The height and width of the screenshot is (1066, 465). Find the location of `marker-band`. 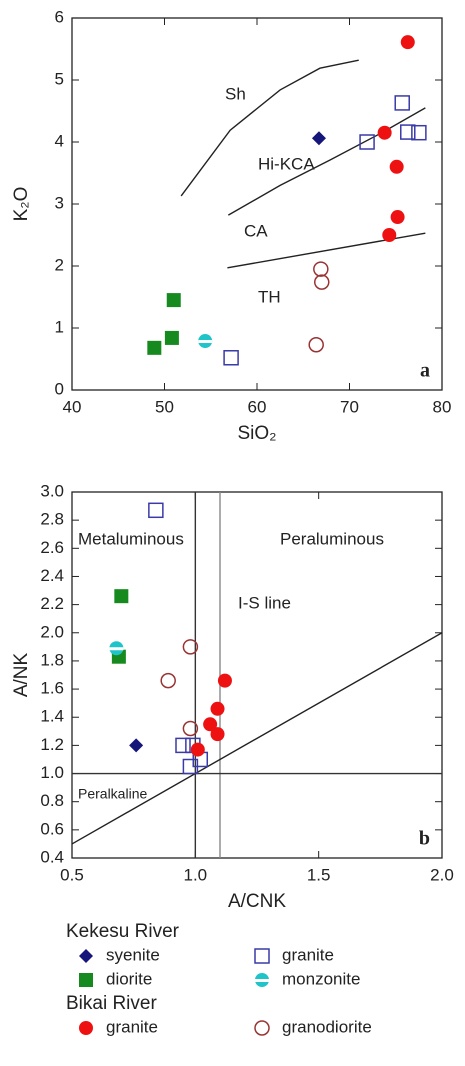

marker-band is located at coordinates (205, 342).